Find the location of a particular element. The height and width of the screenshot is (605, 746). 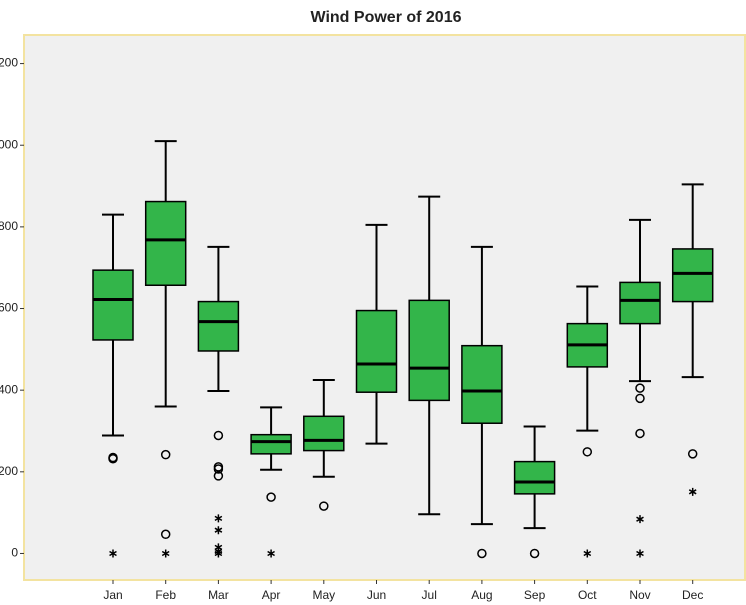

y-tick-label: 600 is located at coordinates (9, 308).